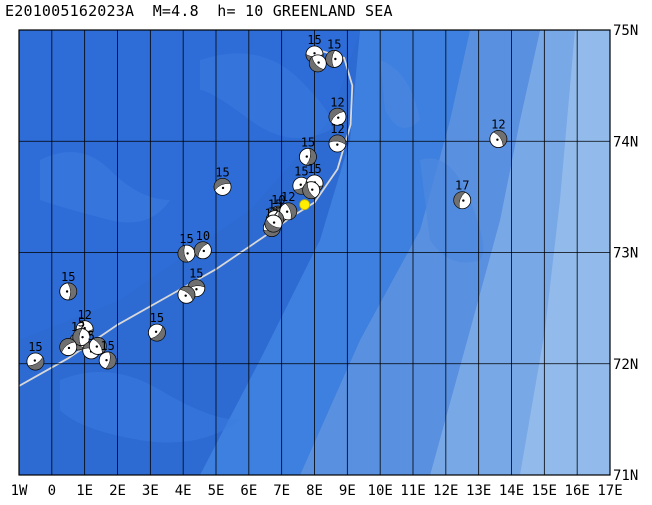  Describe the element at coordinates (625, 365) in the screenshot. I see `latitude-label: 72N` at that location.